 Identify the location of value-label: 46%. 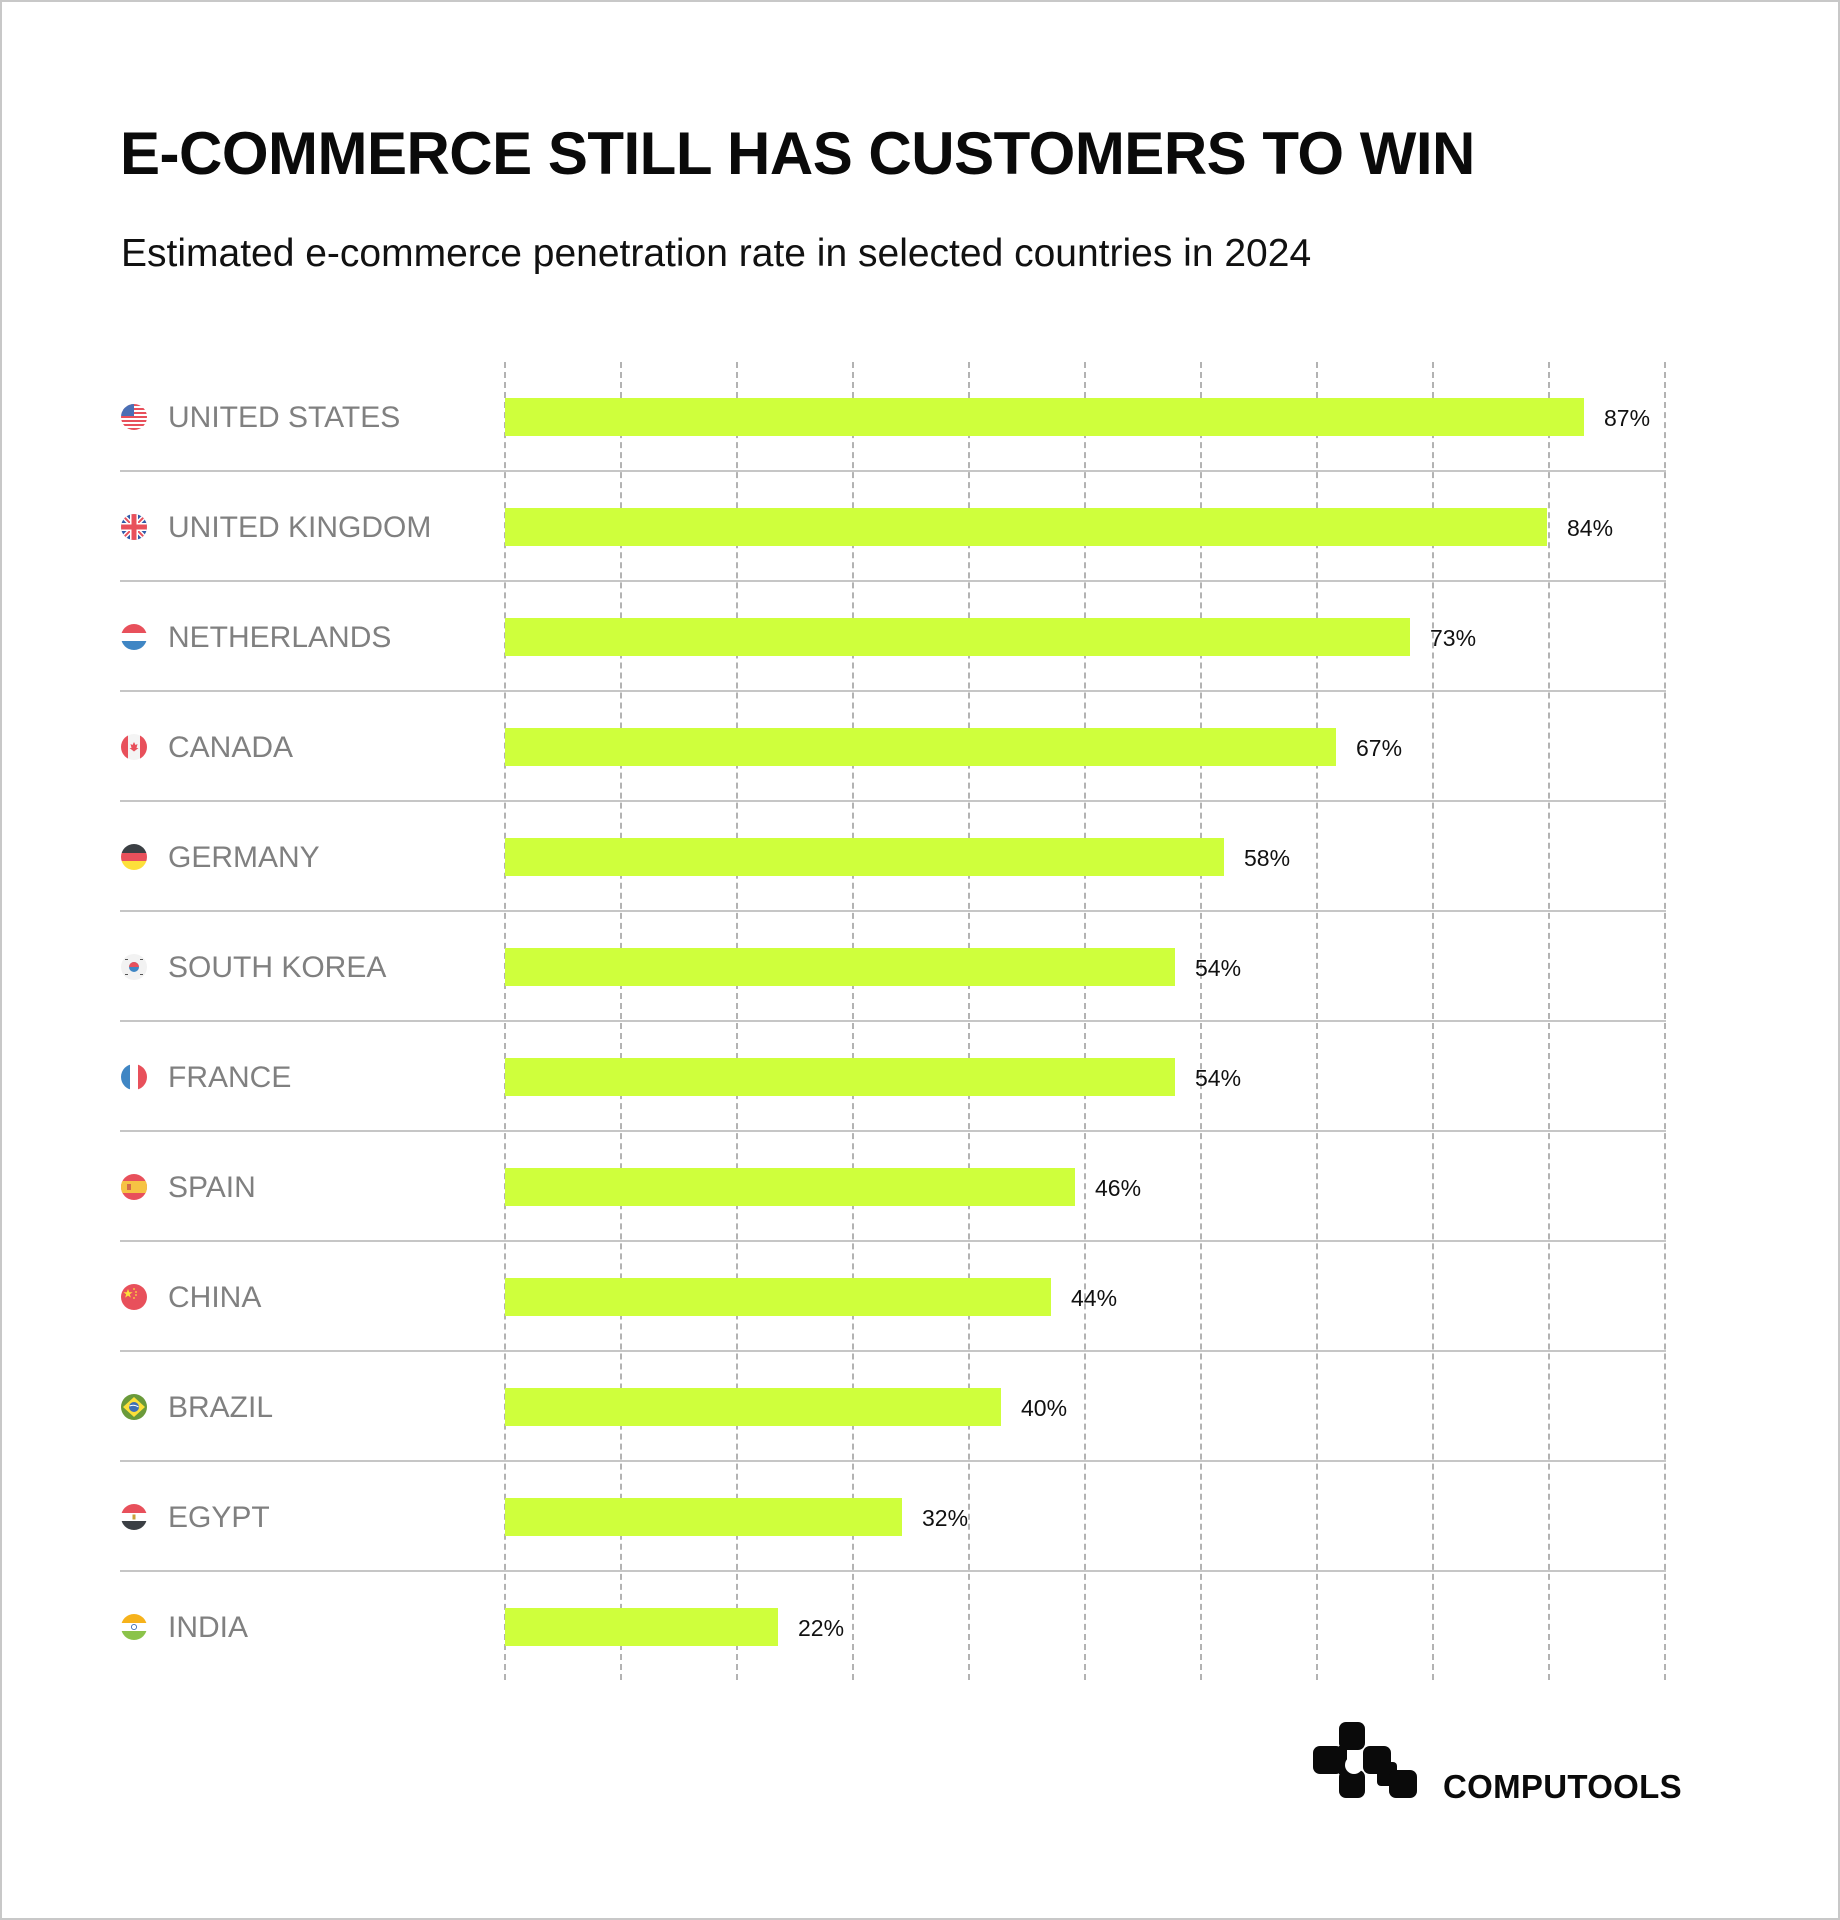
(1118, 1188).